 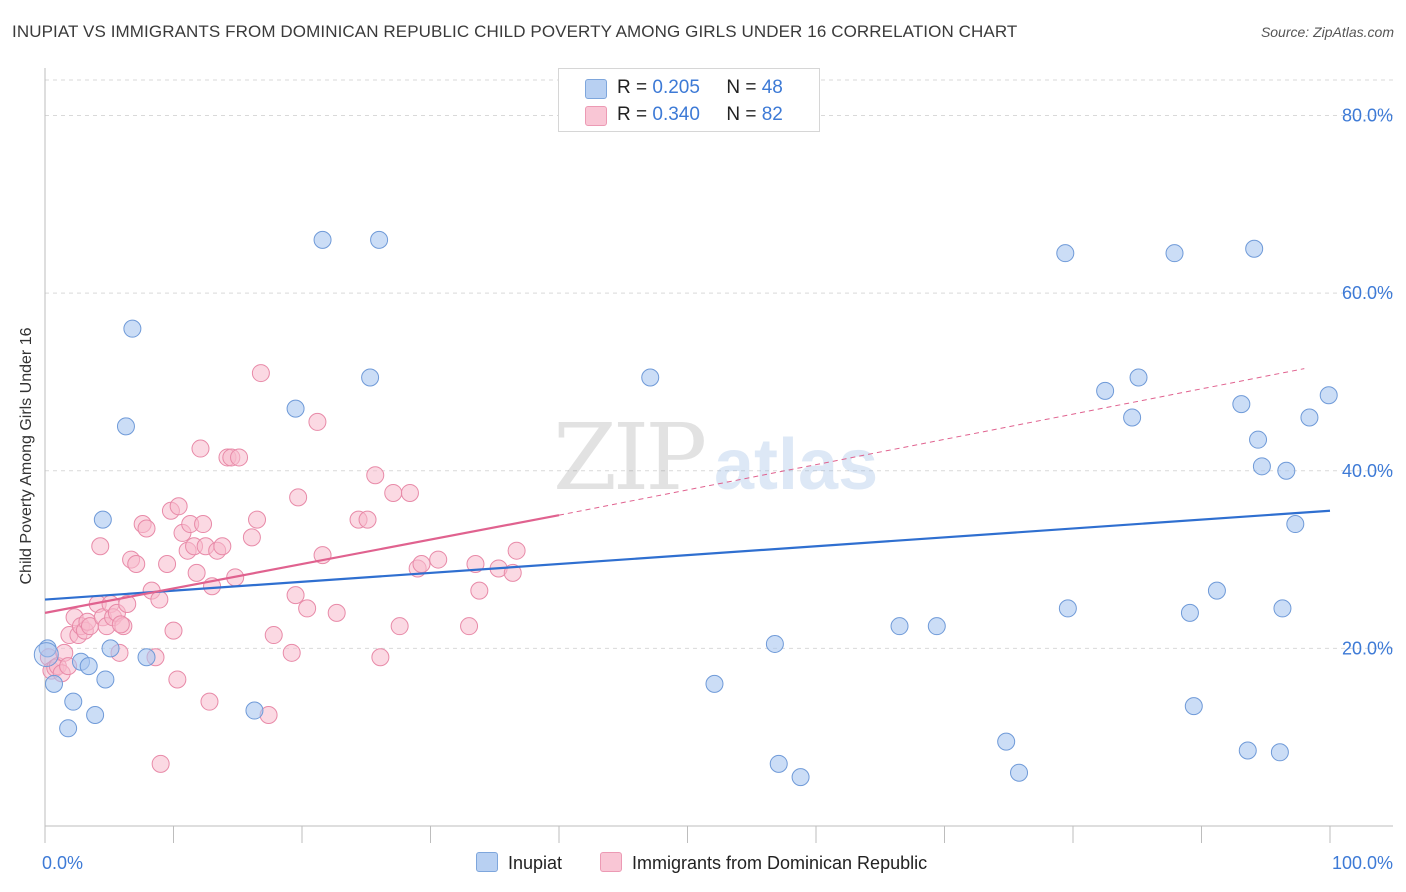 What do you see at coordinates (487, 862) in the screenshot?
I see `bottom-legend-swatch-inupiat` at bounding box center [487, 862].